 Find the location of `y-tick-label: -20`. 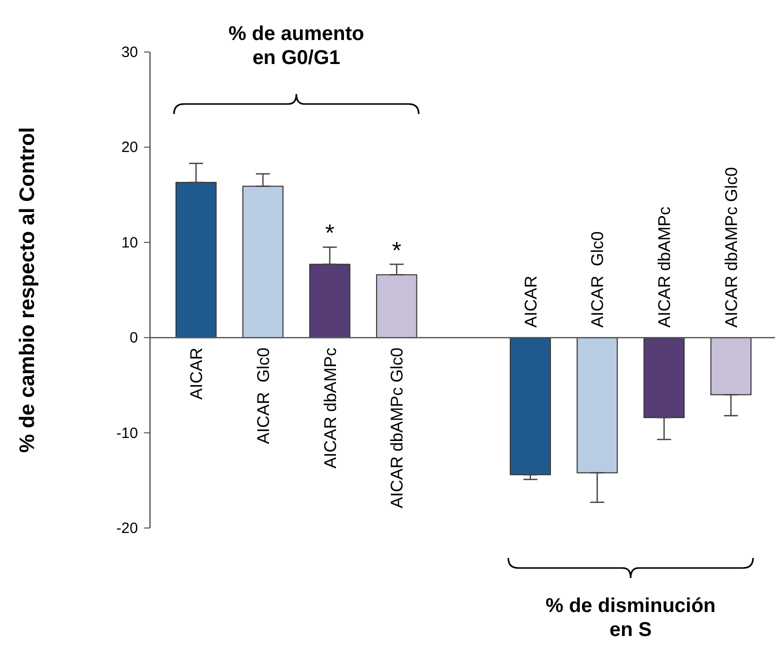

y-tick-label: -20 is located at coordinates (127, 528).